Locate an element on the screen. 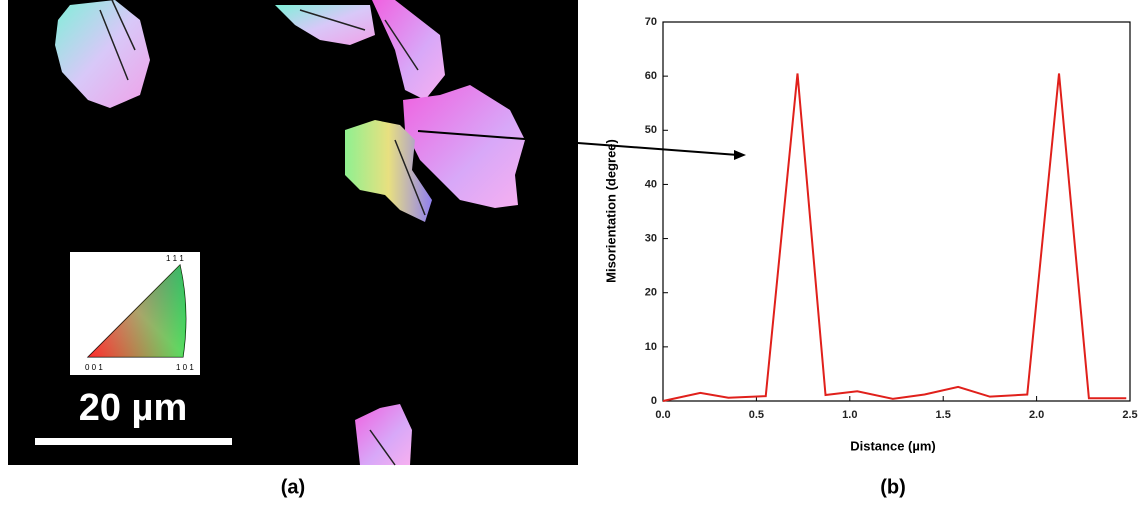 This screenshot has width=1147, height=506. x-tick-label: 0.0 is located at coordinates (662, 415).